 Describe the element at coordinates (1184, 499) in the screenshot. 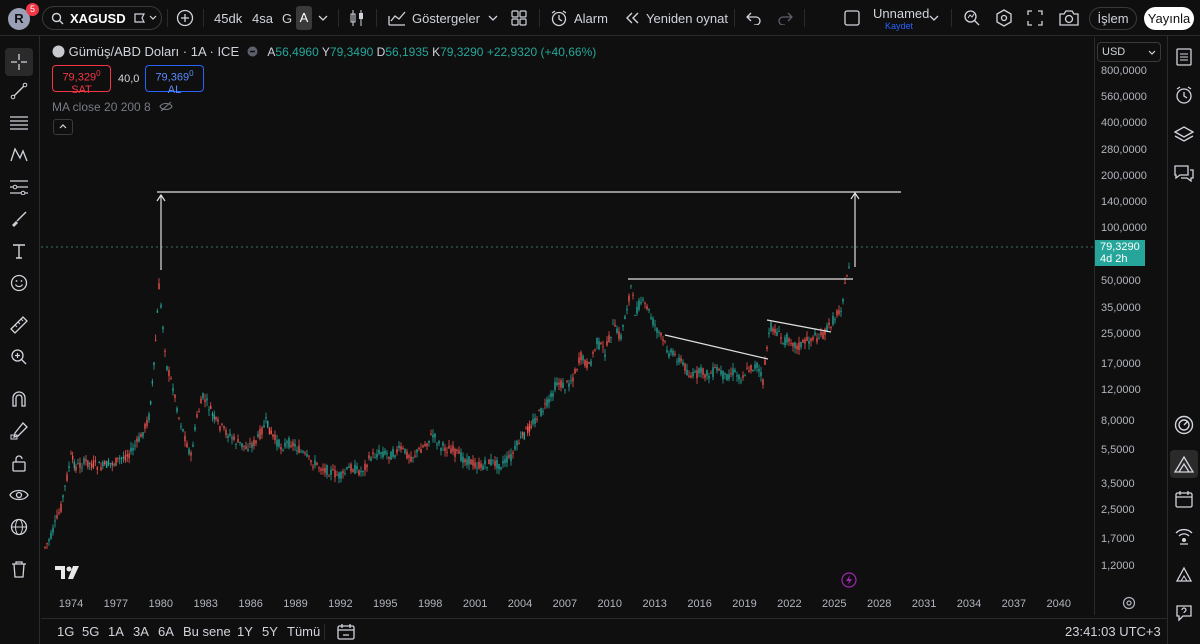

I see `calendar-icon` at that location.